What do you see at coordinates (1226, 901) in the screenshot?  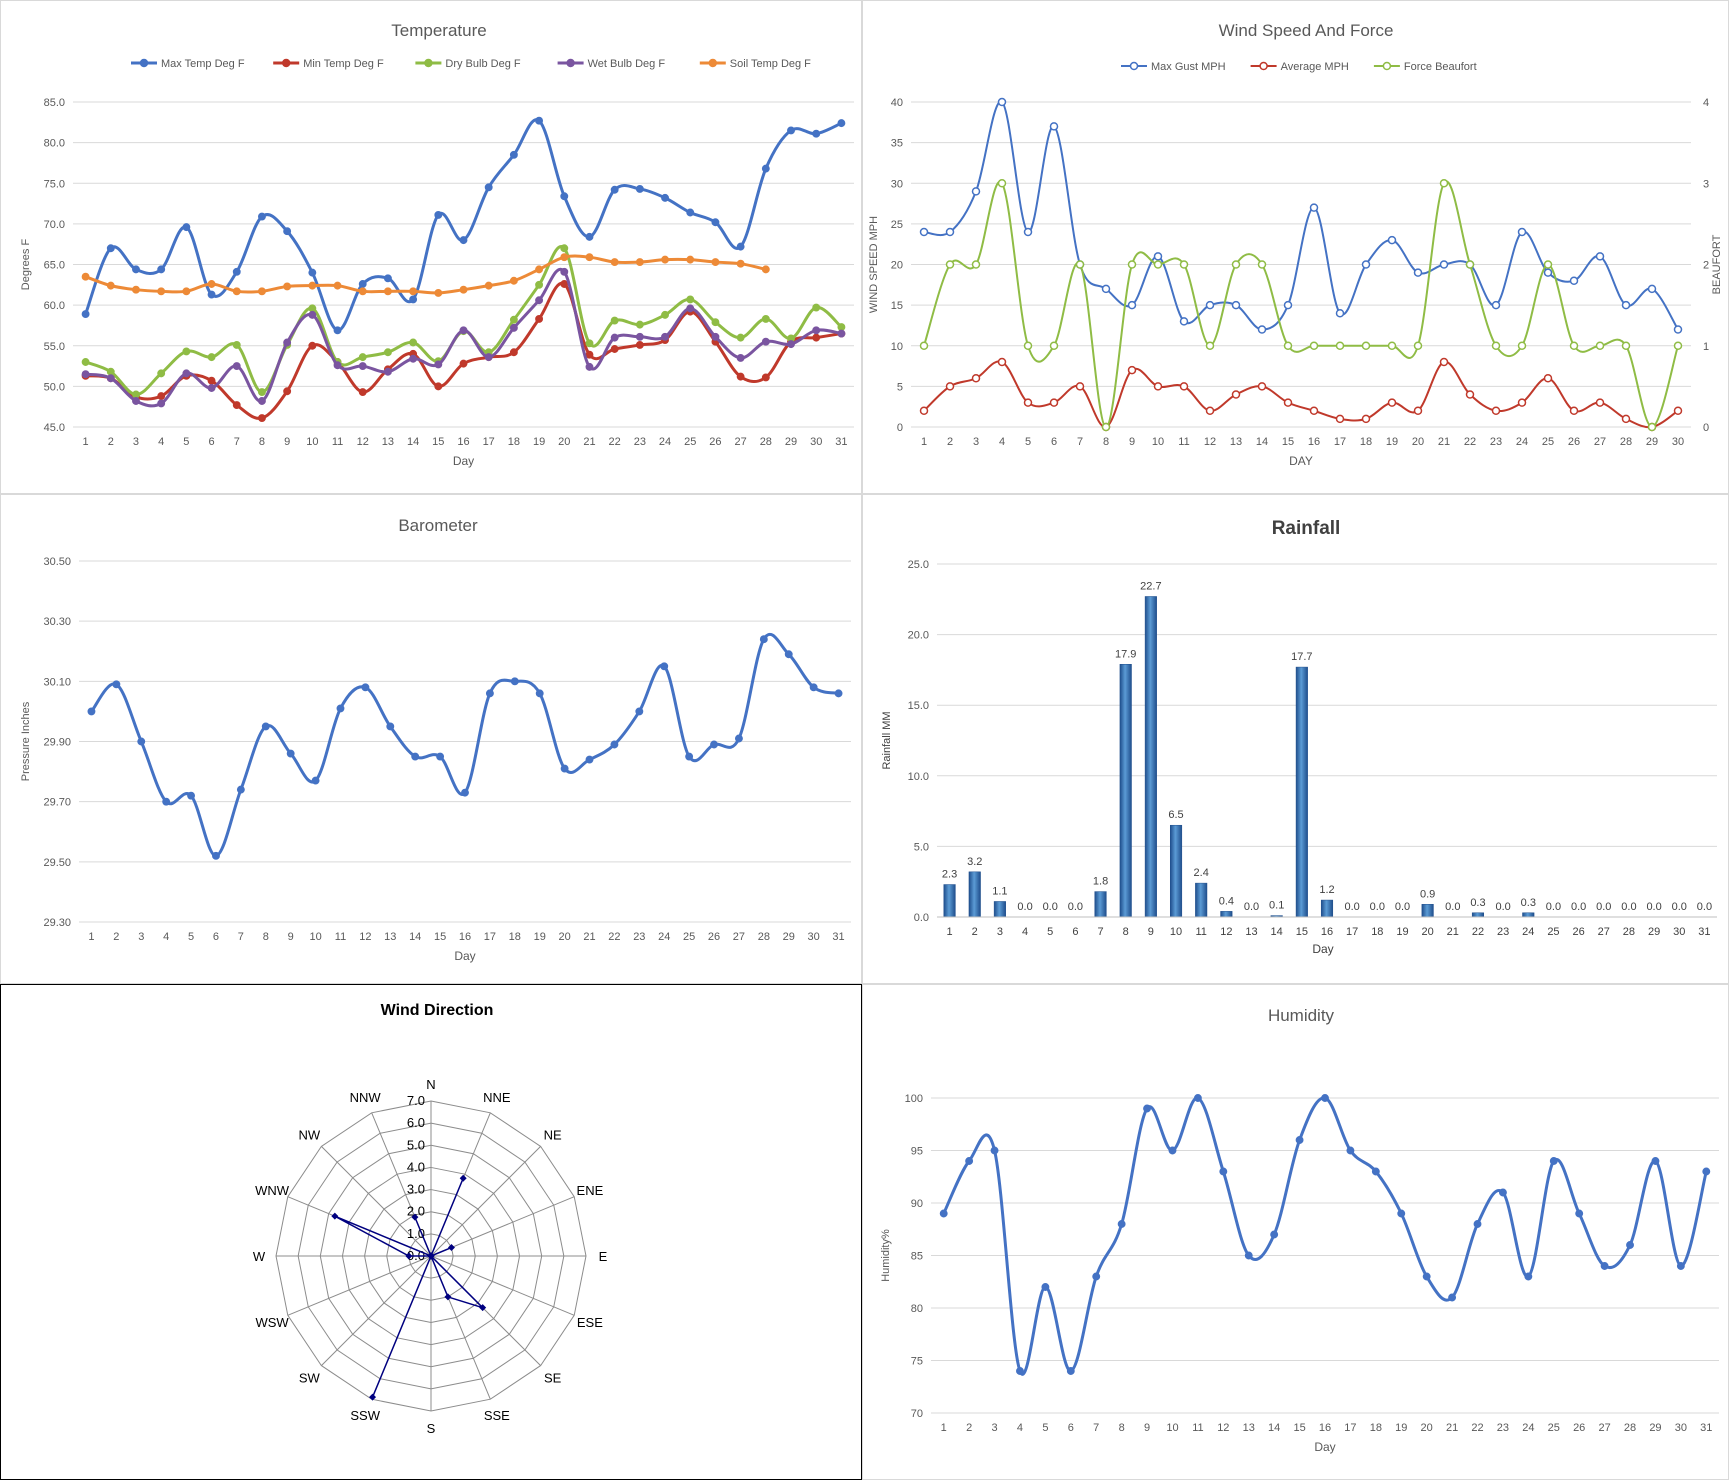 I see `data-label: 0.4` at bounding box center [1226, 901].